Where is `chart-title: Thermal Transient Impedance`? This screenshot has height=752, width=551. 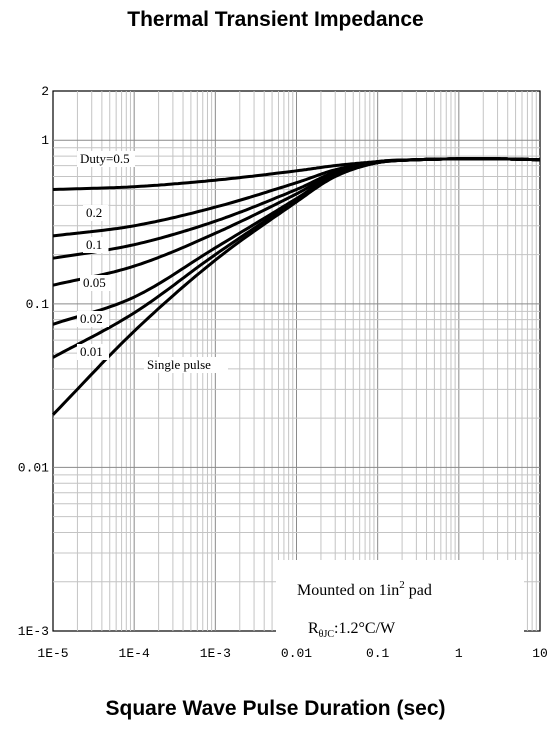 chart-title: Thermal Transient Impedance is located at coordinates (275, 19).